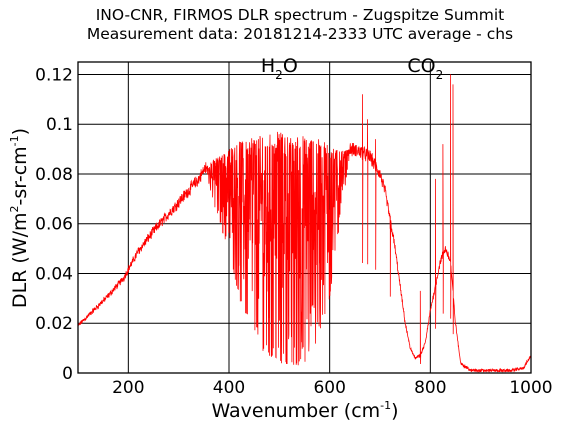 This screenshot has height=425, width=567. What do you see at coordinates (67, 374) in the screenshot?
I see `y-tick-label: 0` at bounding box center [67, 374].